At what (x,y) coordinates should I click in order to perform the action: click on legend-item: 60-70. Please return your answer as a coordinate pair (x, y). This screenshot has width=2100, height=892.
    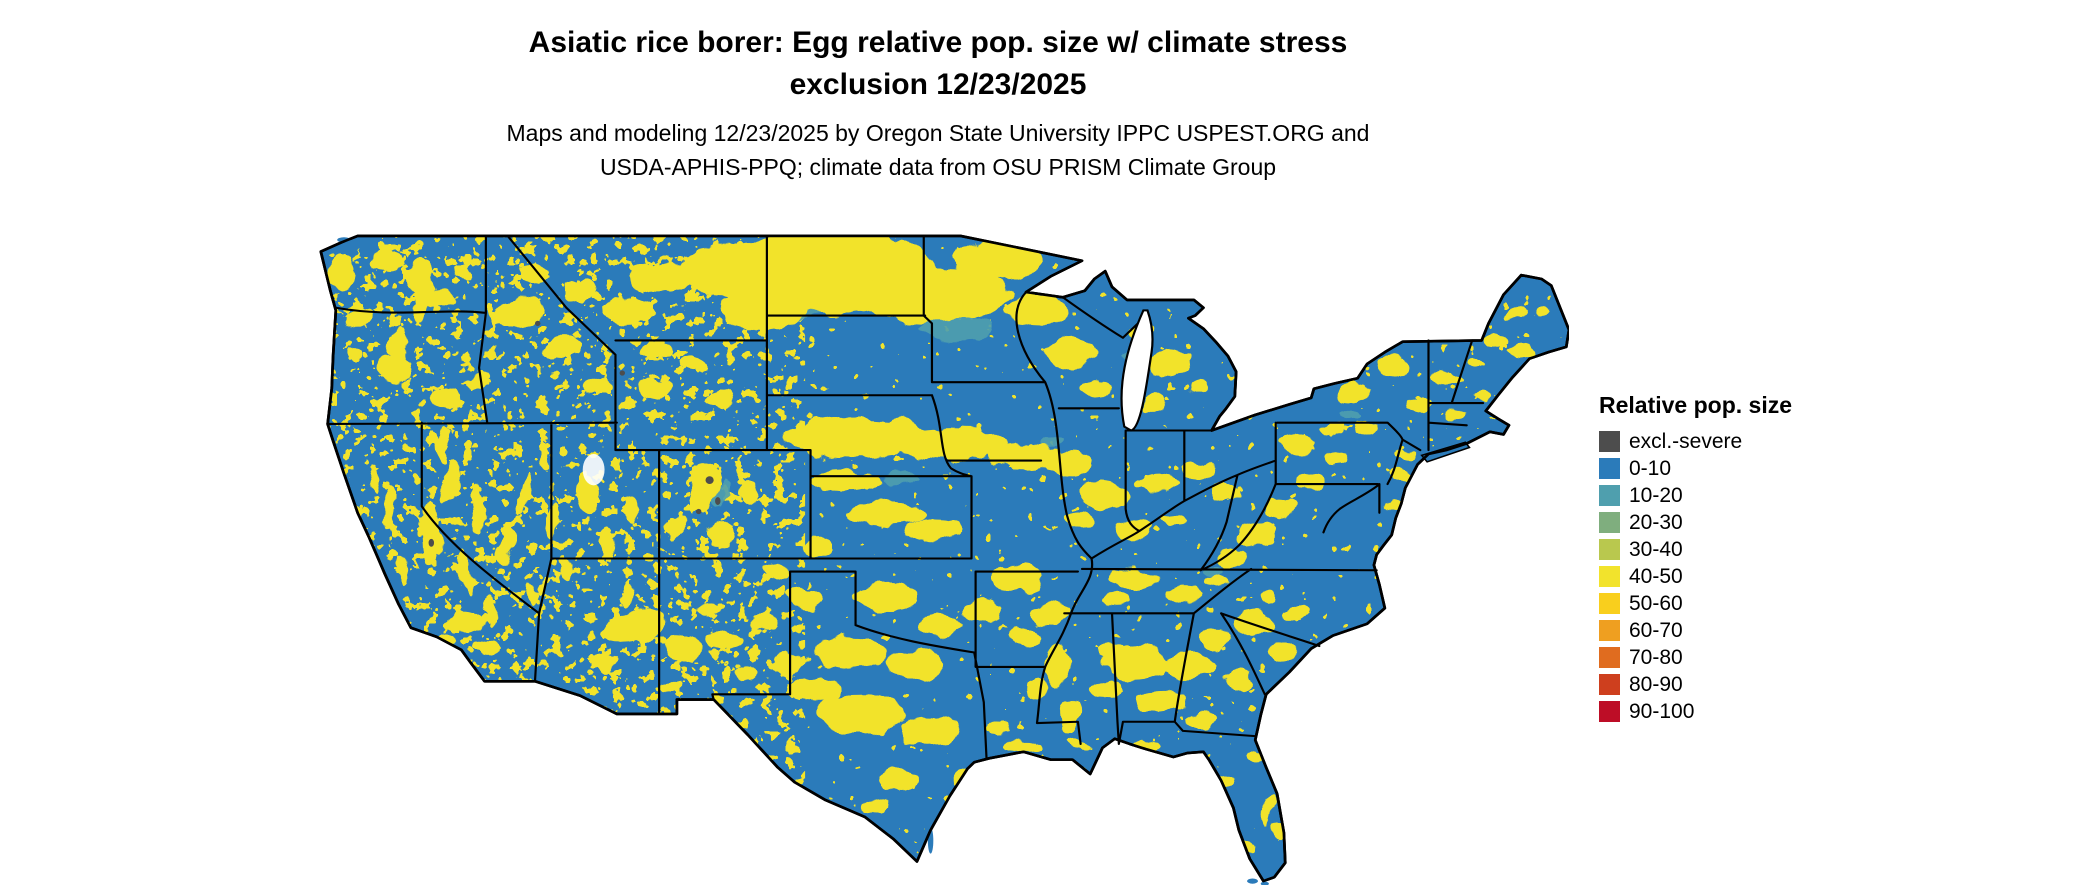
    Looking at the image, I should click on (1739, 630).